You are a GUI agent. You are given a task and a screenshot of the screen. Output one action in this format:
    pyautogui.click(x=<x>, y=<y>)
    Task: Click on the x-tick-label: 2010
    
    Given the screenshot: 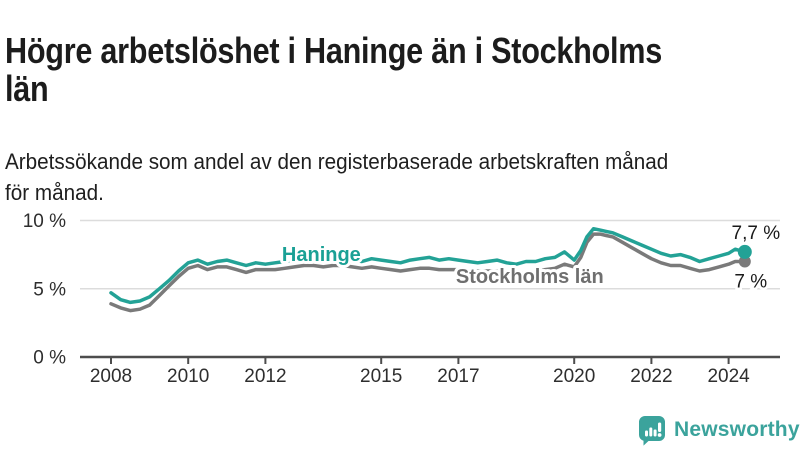 What is the action you would take?
    pyautogui.click(x=188, y=376)
    